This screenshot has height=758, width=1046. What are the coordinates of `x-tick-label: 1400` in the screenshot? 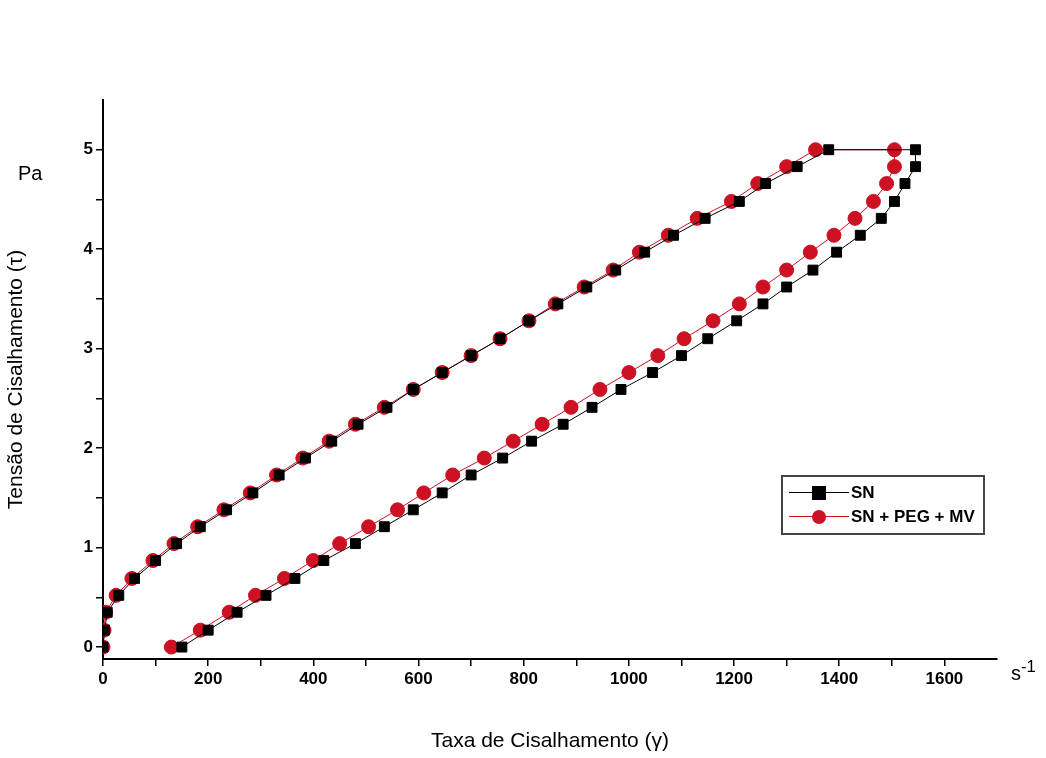 It's located at (839, 678).